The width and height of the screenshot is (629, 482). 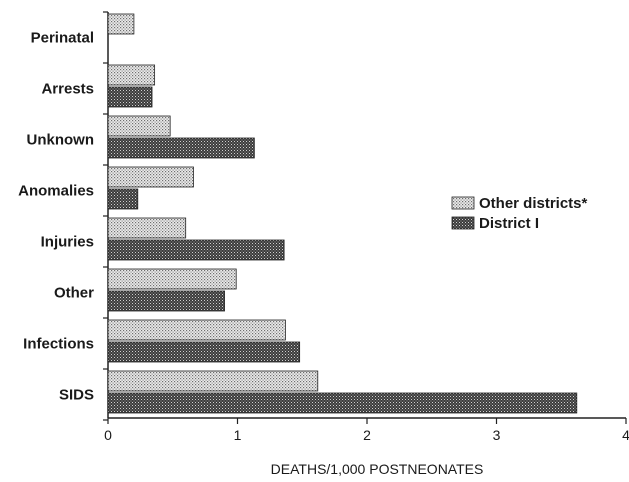 I want to click on legend-label-other-districts: Other districts*, so click(x=533, y=203).